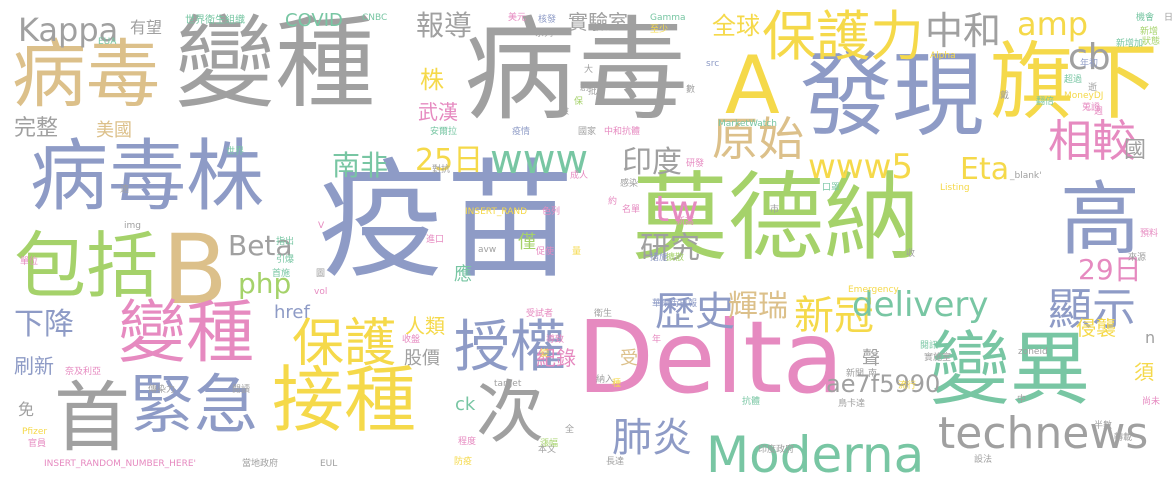  What do you see at coordinates (861, 167) in the screenshot?
I see `word: www5` at bounding box center [861, 167].